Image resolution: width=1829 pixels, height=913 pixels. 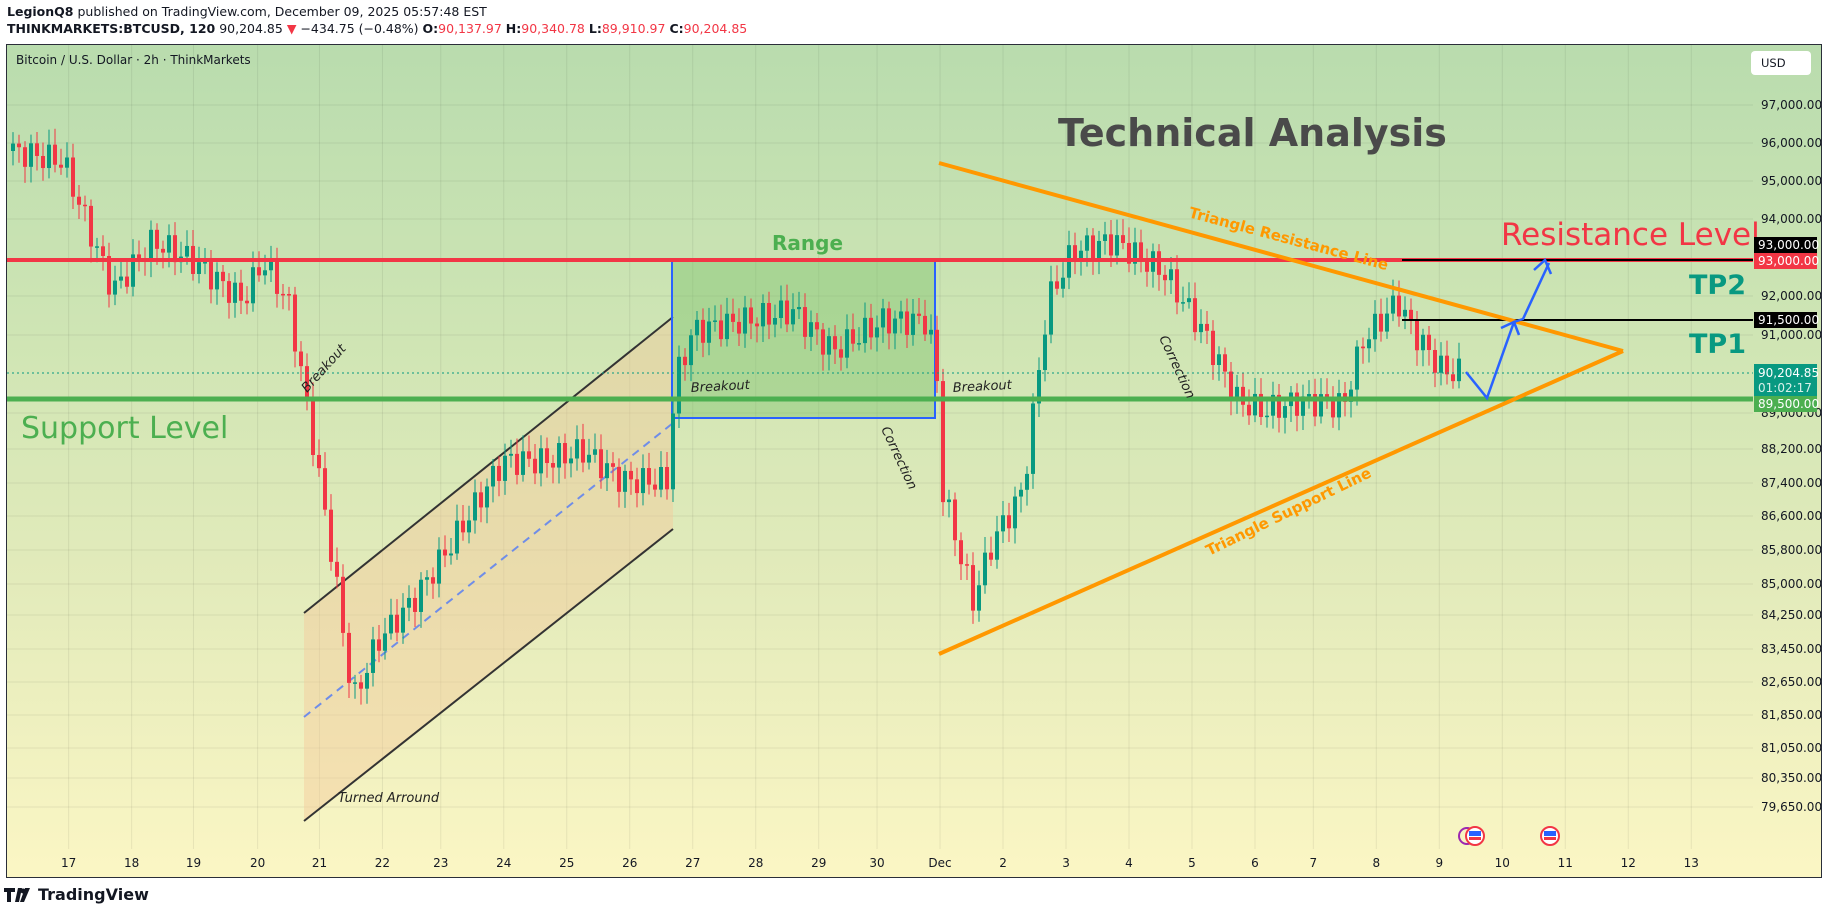 I want to click on range-box, so click(x=803, y=339).